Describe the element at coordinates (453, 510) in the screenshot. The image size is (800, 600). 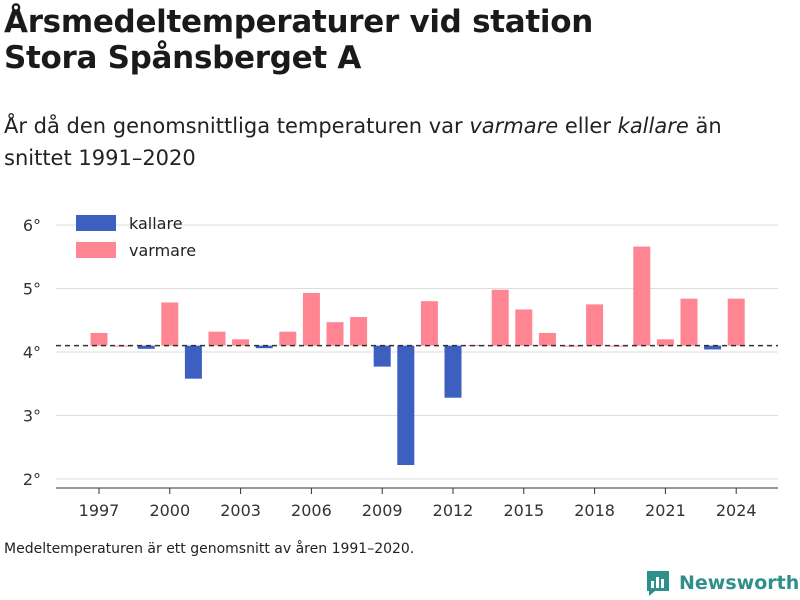
I see `x-tick-label: 2012` at that location.